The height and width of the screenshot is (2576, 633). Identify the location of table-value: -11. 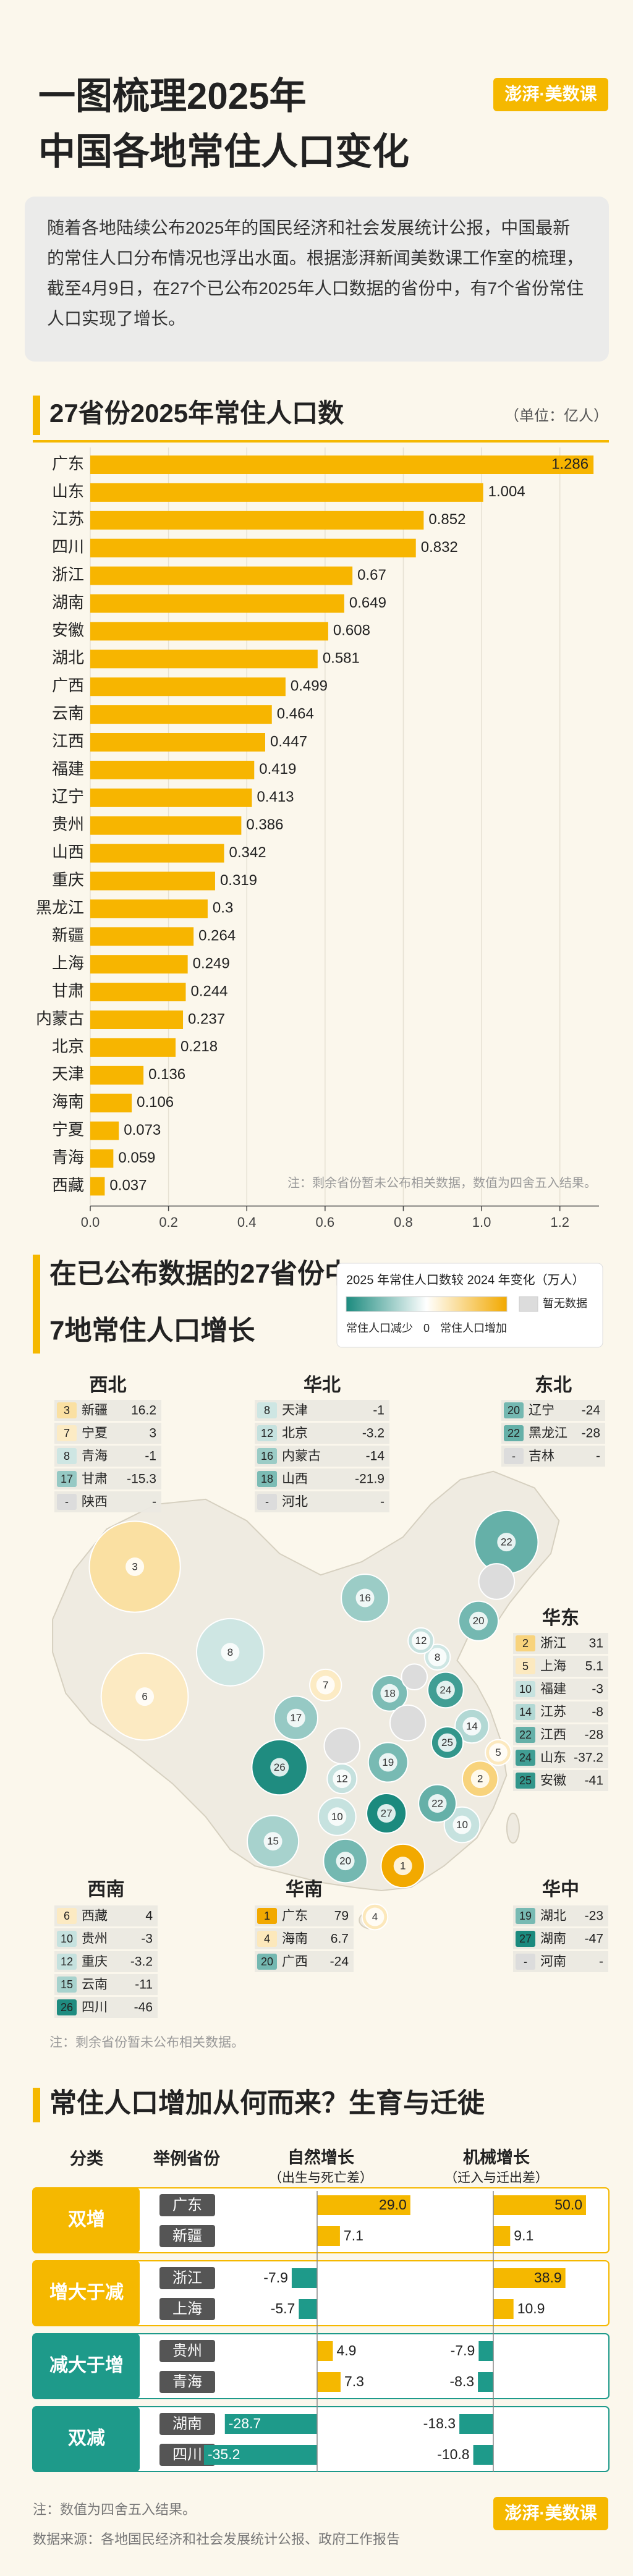
(144, 1985).